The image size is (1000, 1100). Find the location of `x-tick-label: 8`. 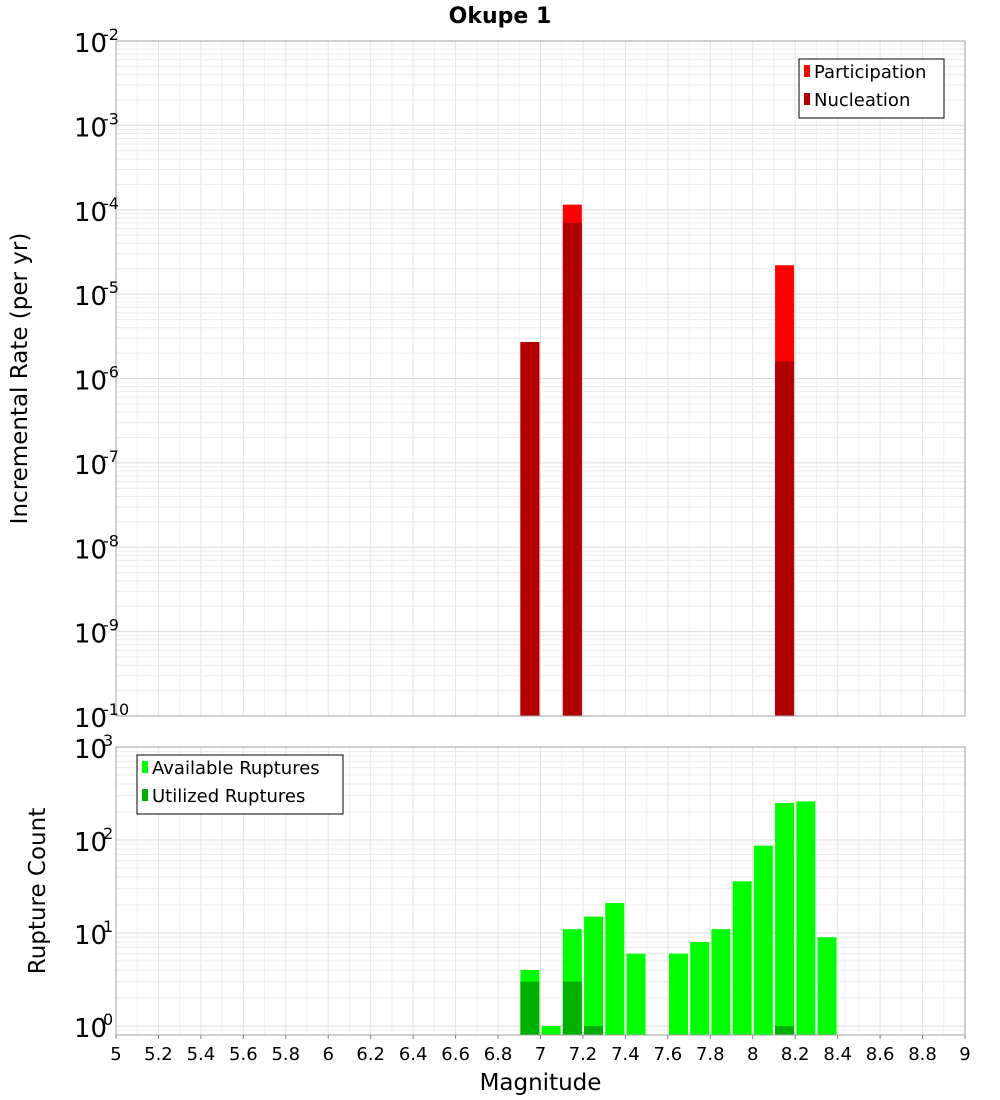

x-tick-label: 8 is located at coordinates (752, 1054).